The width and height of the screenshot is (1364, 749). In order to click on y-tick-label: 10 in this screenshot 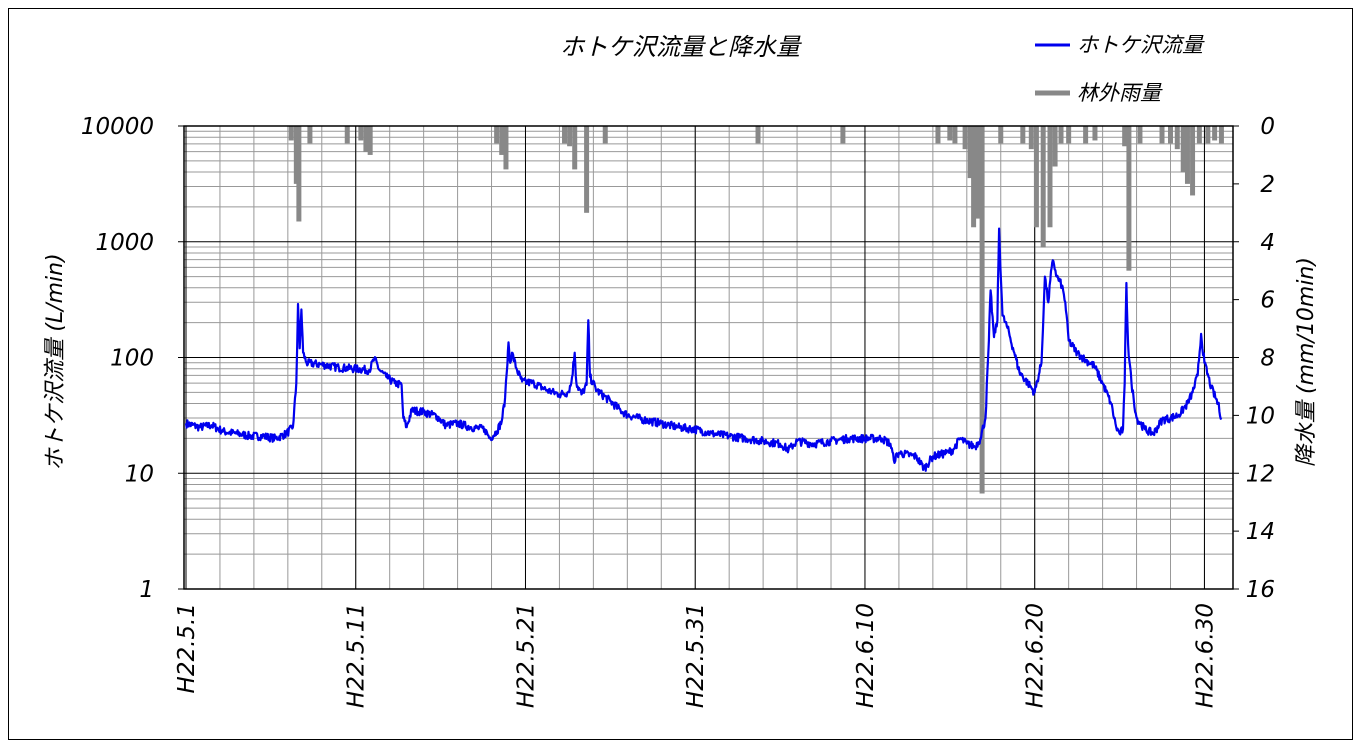, I will do `click(139, 474)`.